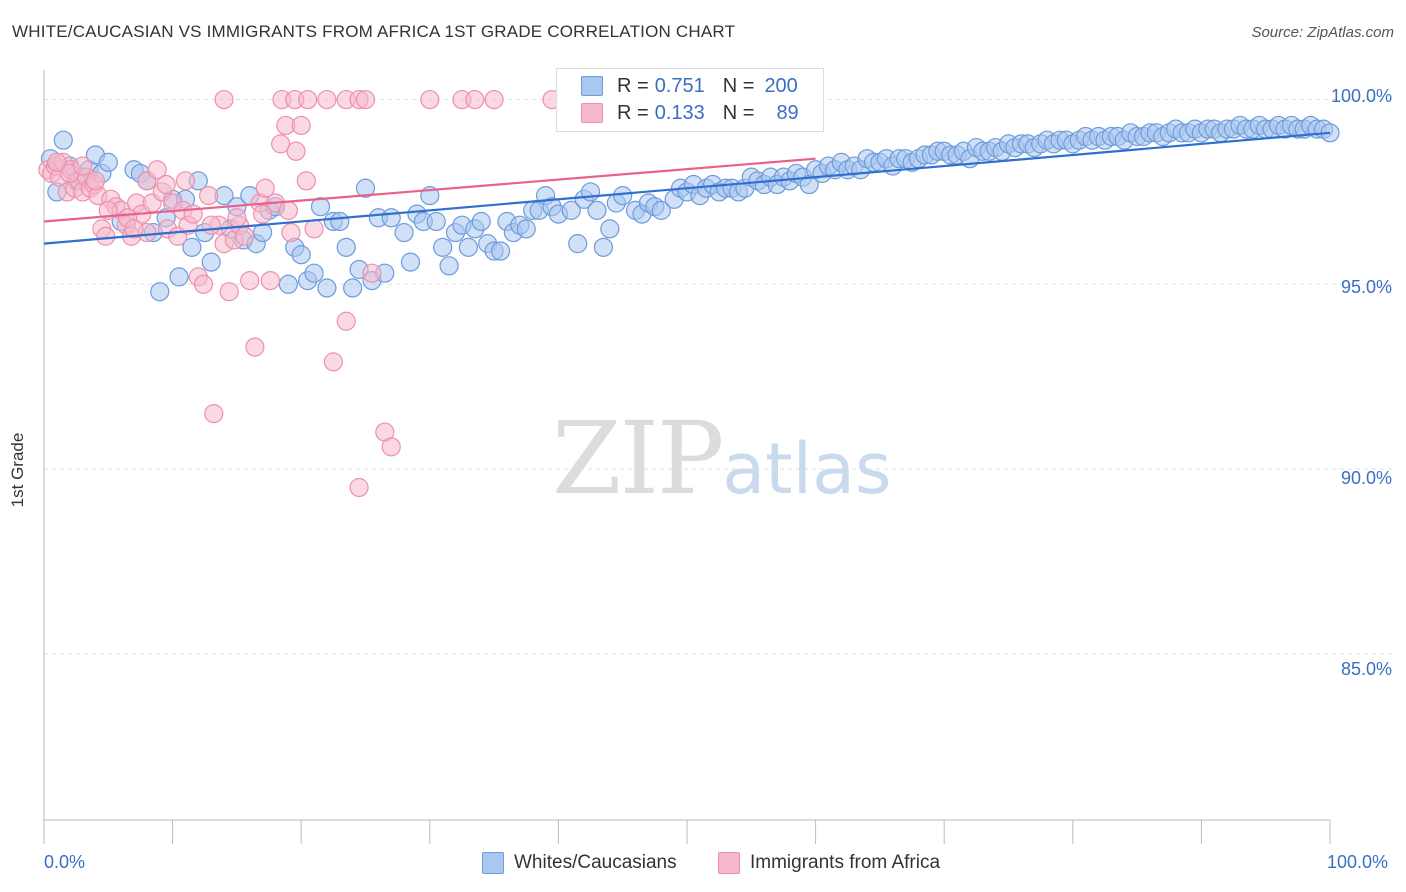 This screenshot has height=892, width=1406. I want to click on series-legend: Whites/Caucasians Immigrants from Africa, so click(703, 864).